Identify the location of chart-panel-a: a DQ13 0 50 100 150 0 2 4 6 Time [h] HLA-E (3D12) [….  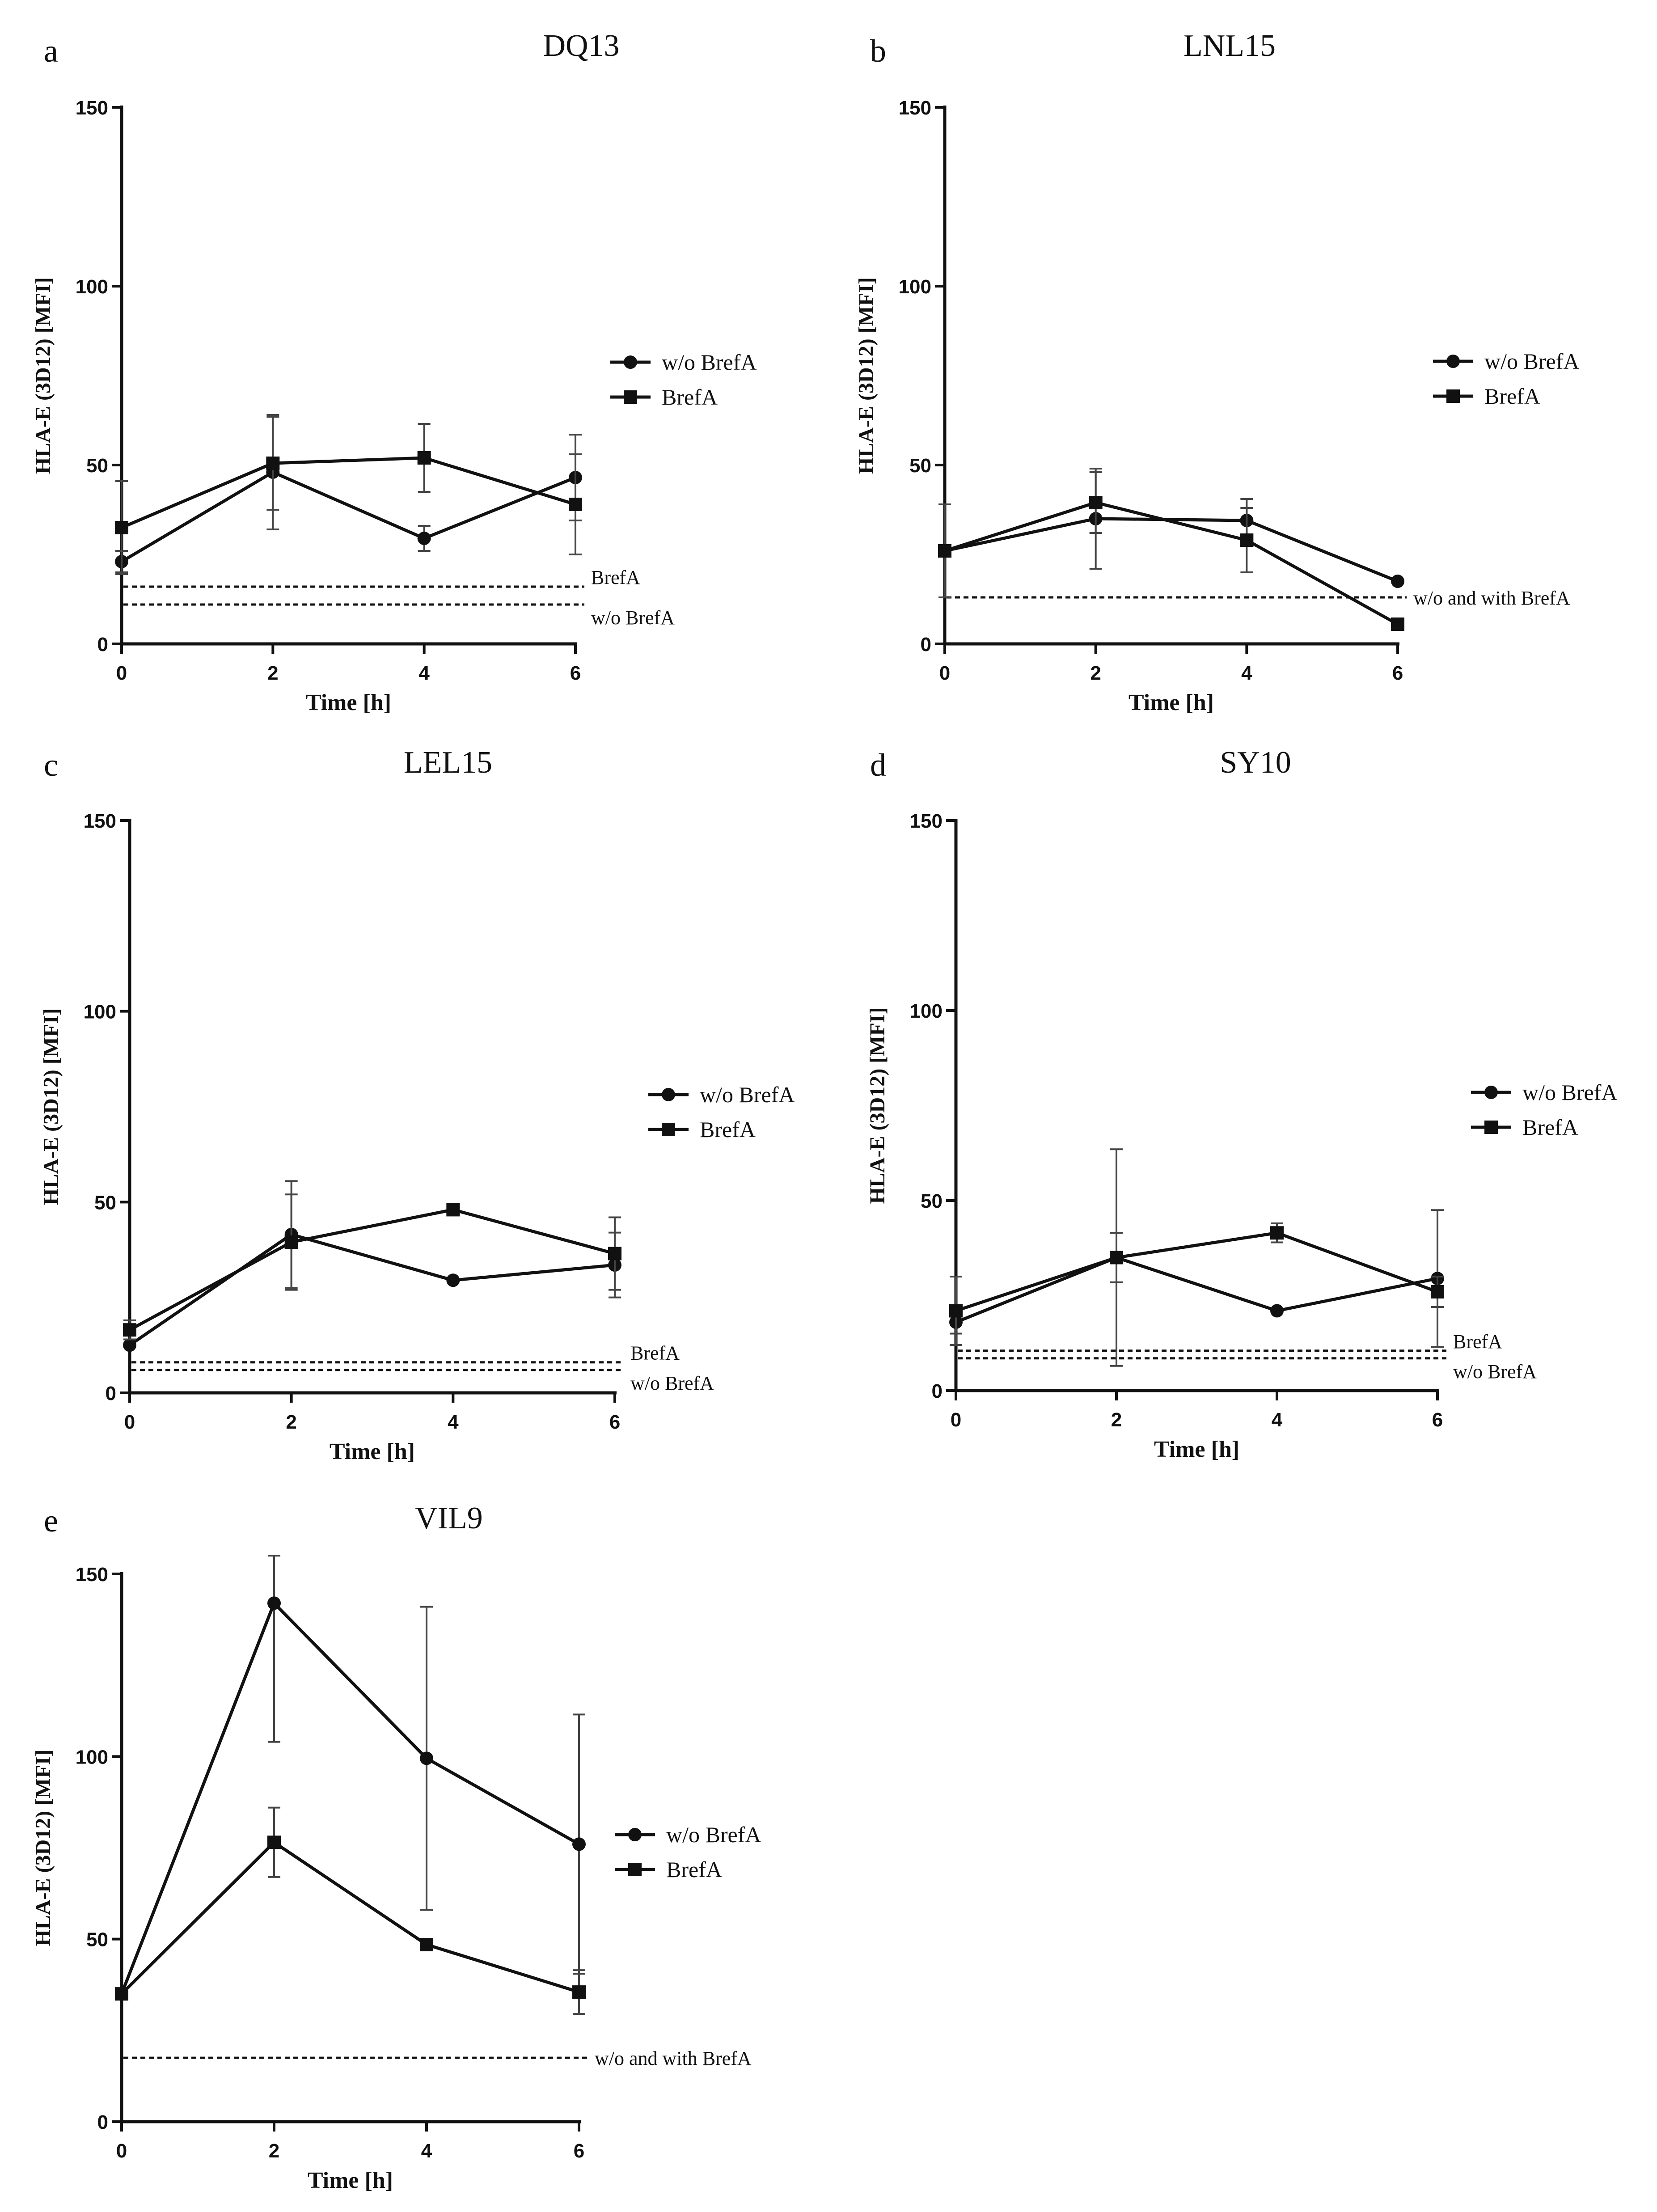
(394, 372).